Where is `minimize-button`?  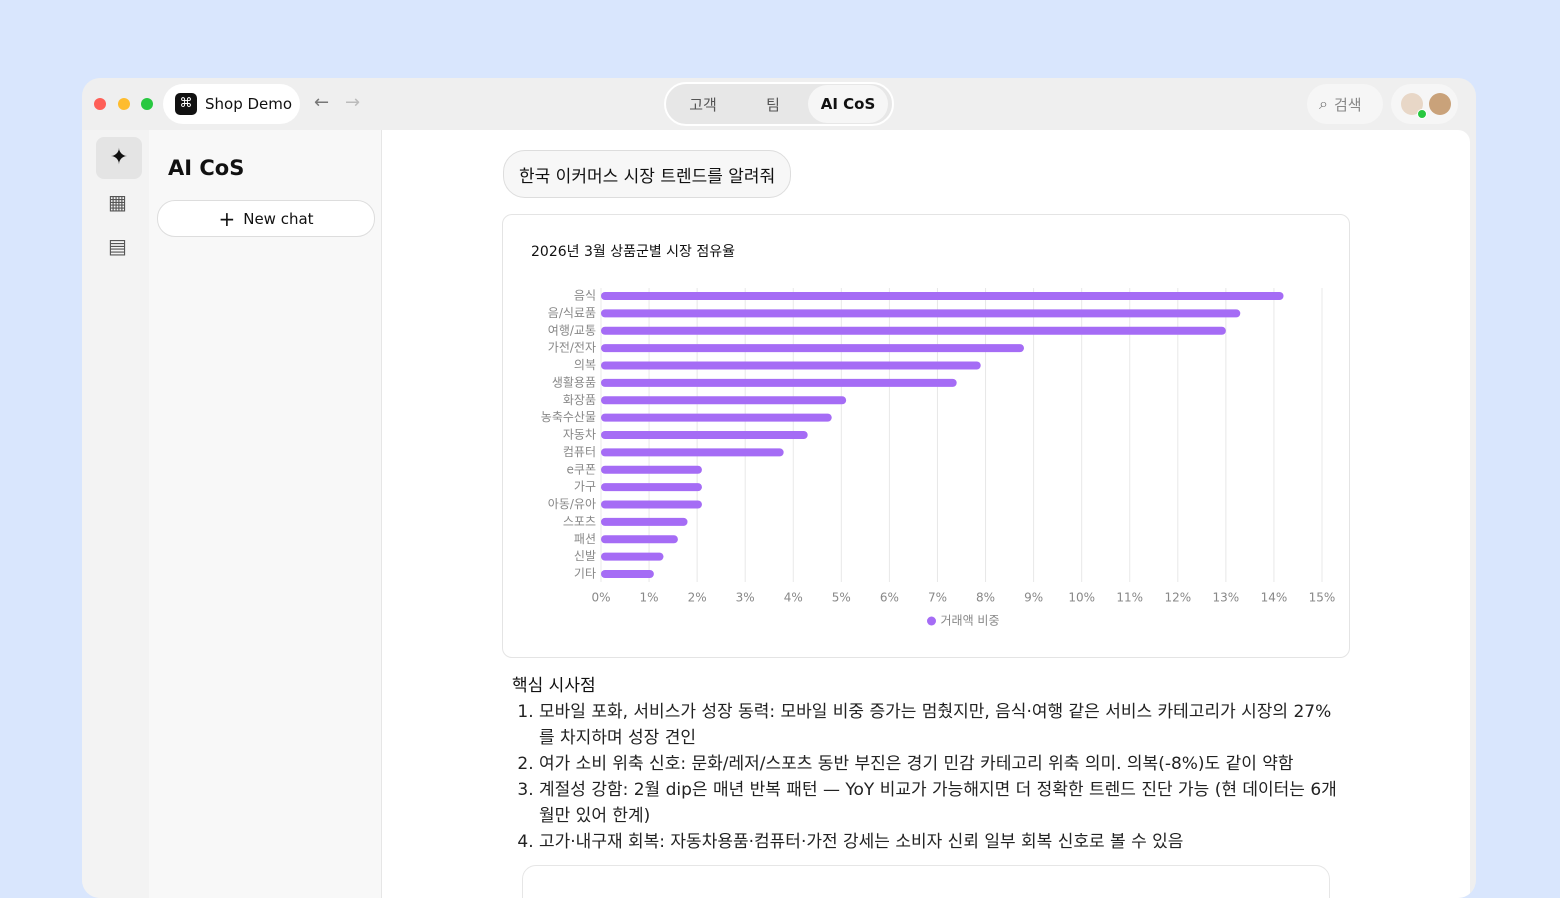 minimize-button is located at coordinates (124, 104).